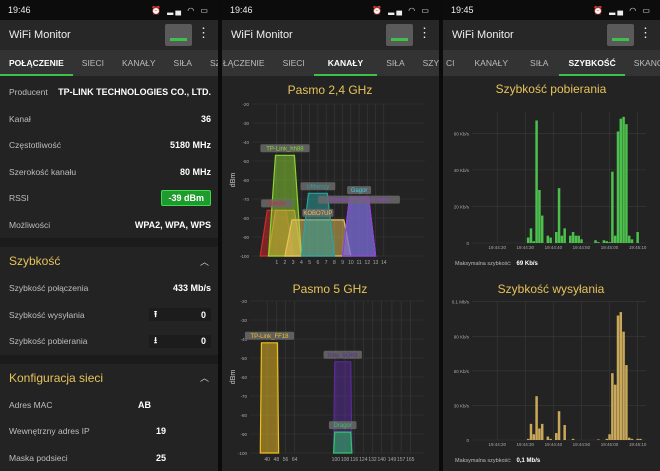 This screenshot has width=660, height=471. Describe the element at coordinates (35, 145) in the screenshot. I see `label: Częstotliwość` at that location.